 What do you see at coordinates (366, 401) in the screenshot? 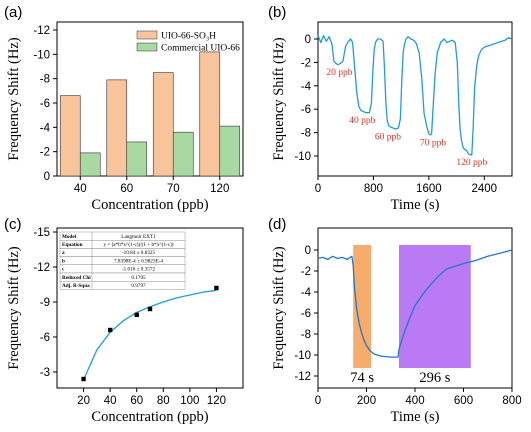
I see `panel-d-xtick-label: 200` at bounding box center [366, 401].